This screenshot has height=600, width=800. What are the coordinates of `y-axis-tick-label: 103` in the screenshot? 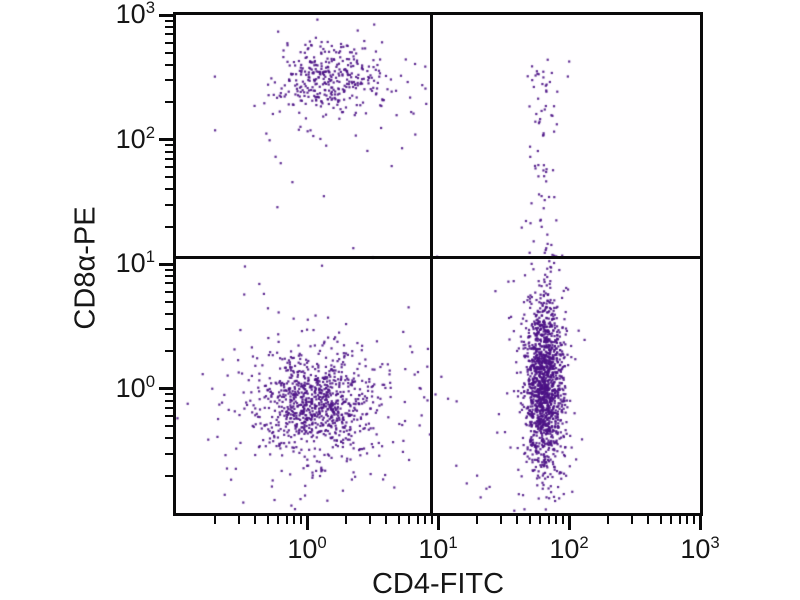 It's located at (135, 14).